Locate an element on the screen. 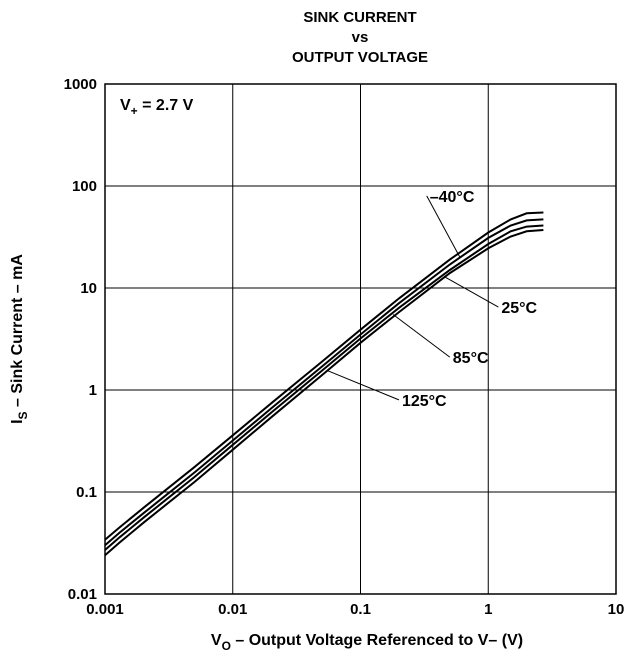 This screenshot has height=658, width=634. x-tick-label-2: 0.1 is located at coordinates (360, 609).